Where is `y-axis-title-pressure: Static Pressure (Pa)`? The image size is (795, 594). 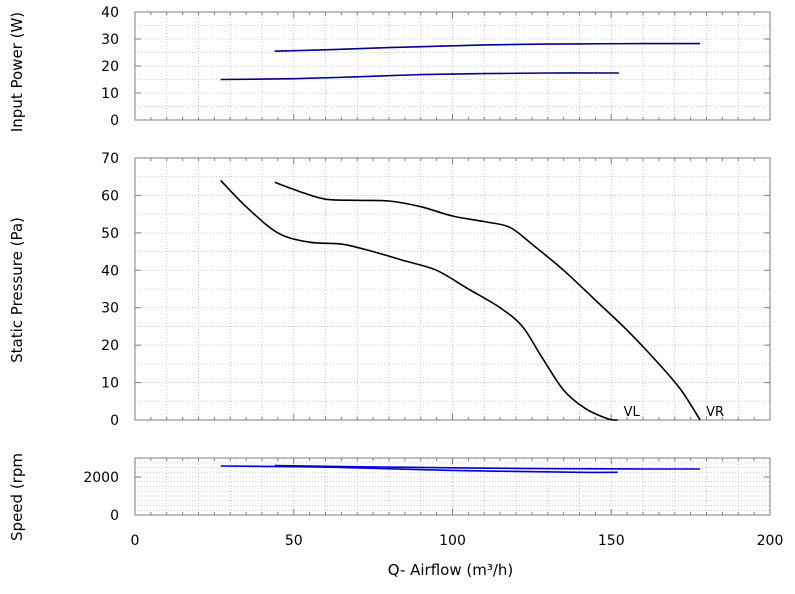 y-axis-title-pressure: Static Pressure (Pa) is located at coordinates (17, 290).